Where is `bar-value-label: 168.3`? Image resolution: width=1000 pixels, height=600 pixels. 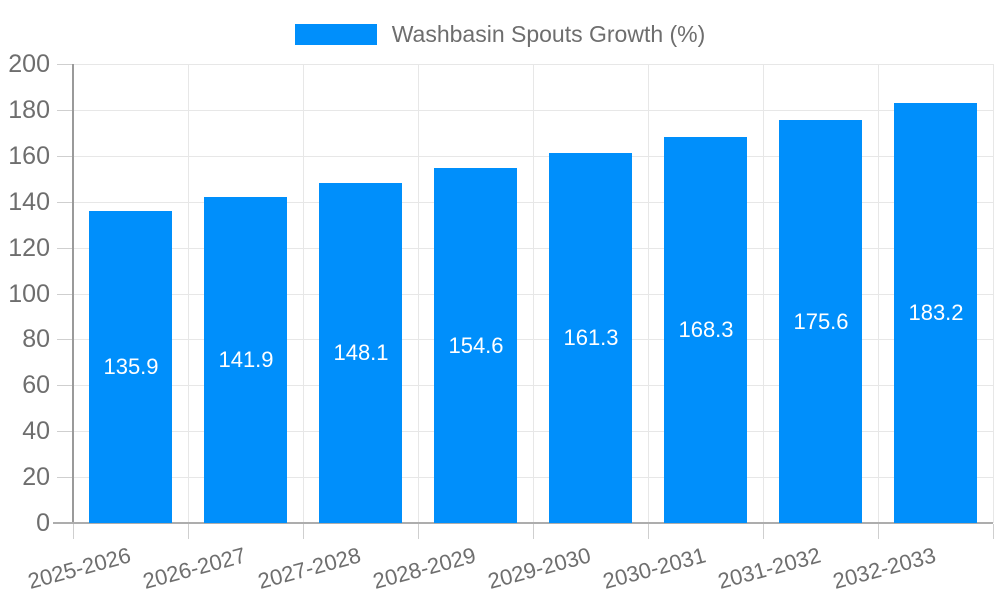 bar-value-label: 168.3 is located at coordinates (706, 329).